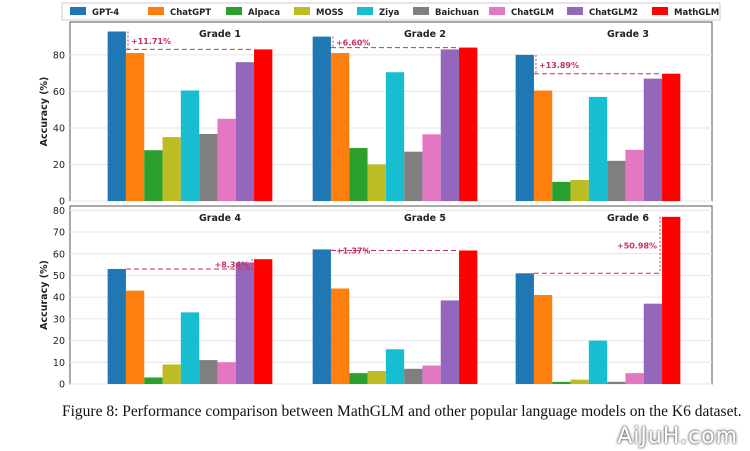 The image size is (750, 451). What do you see at coordinates (613, 13) in the screenshot?
I see `legend-label: ChatGLM2` at bounding box center [613, 13].